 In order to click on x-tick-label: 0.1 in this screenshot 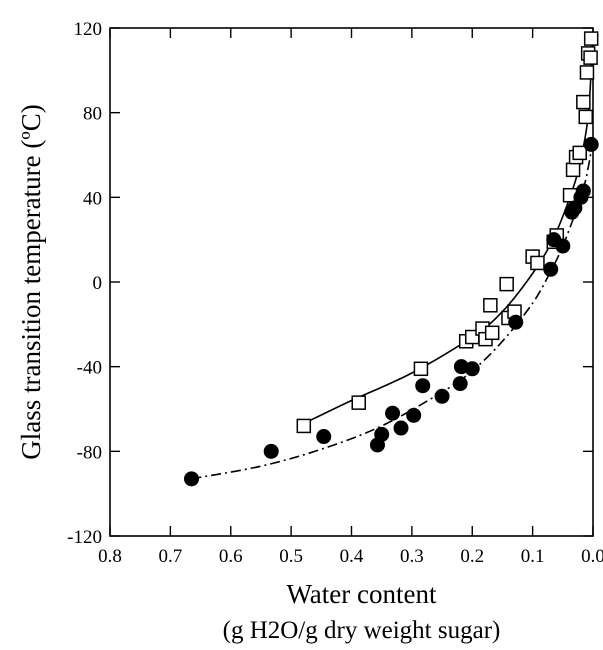, I will do `click(533, 556)`.